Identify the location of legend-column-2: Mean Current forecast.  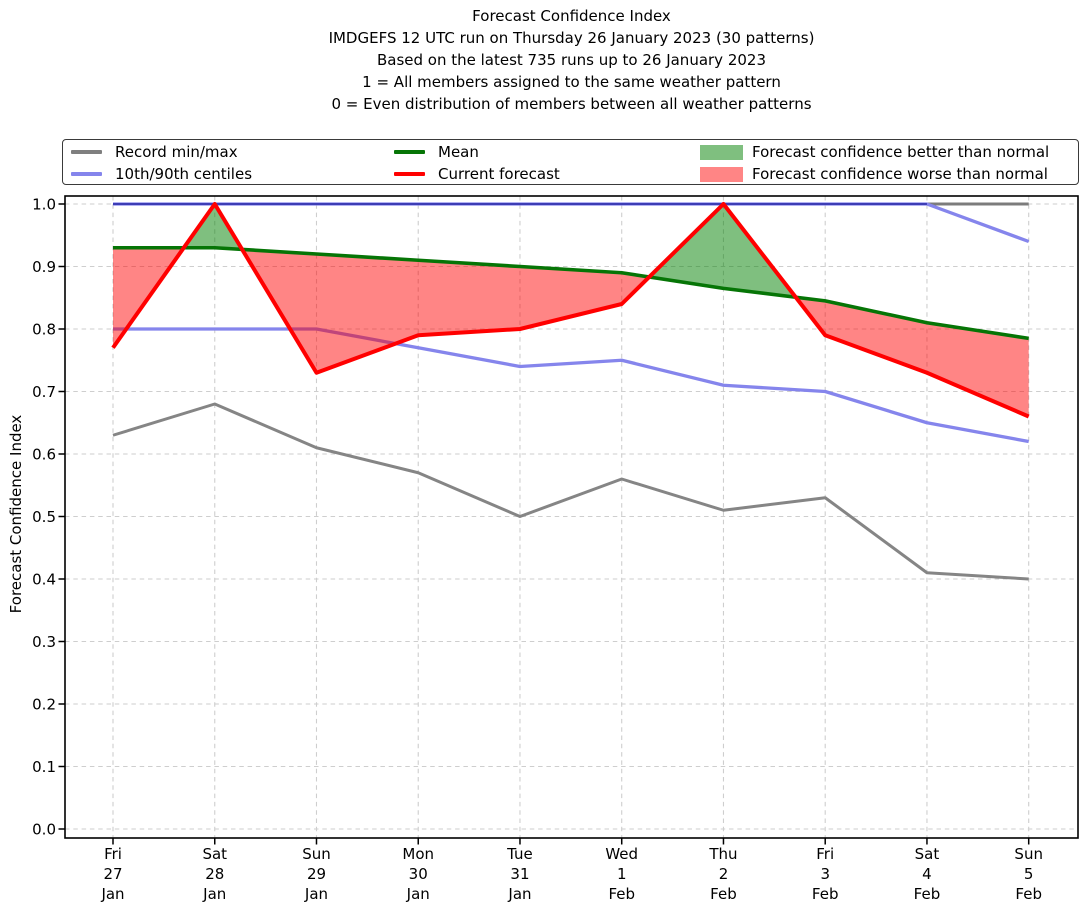
(477, 164).